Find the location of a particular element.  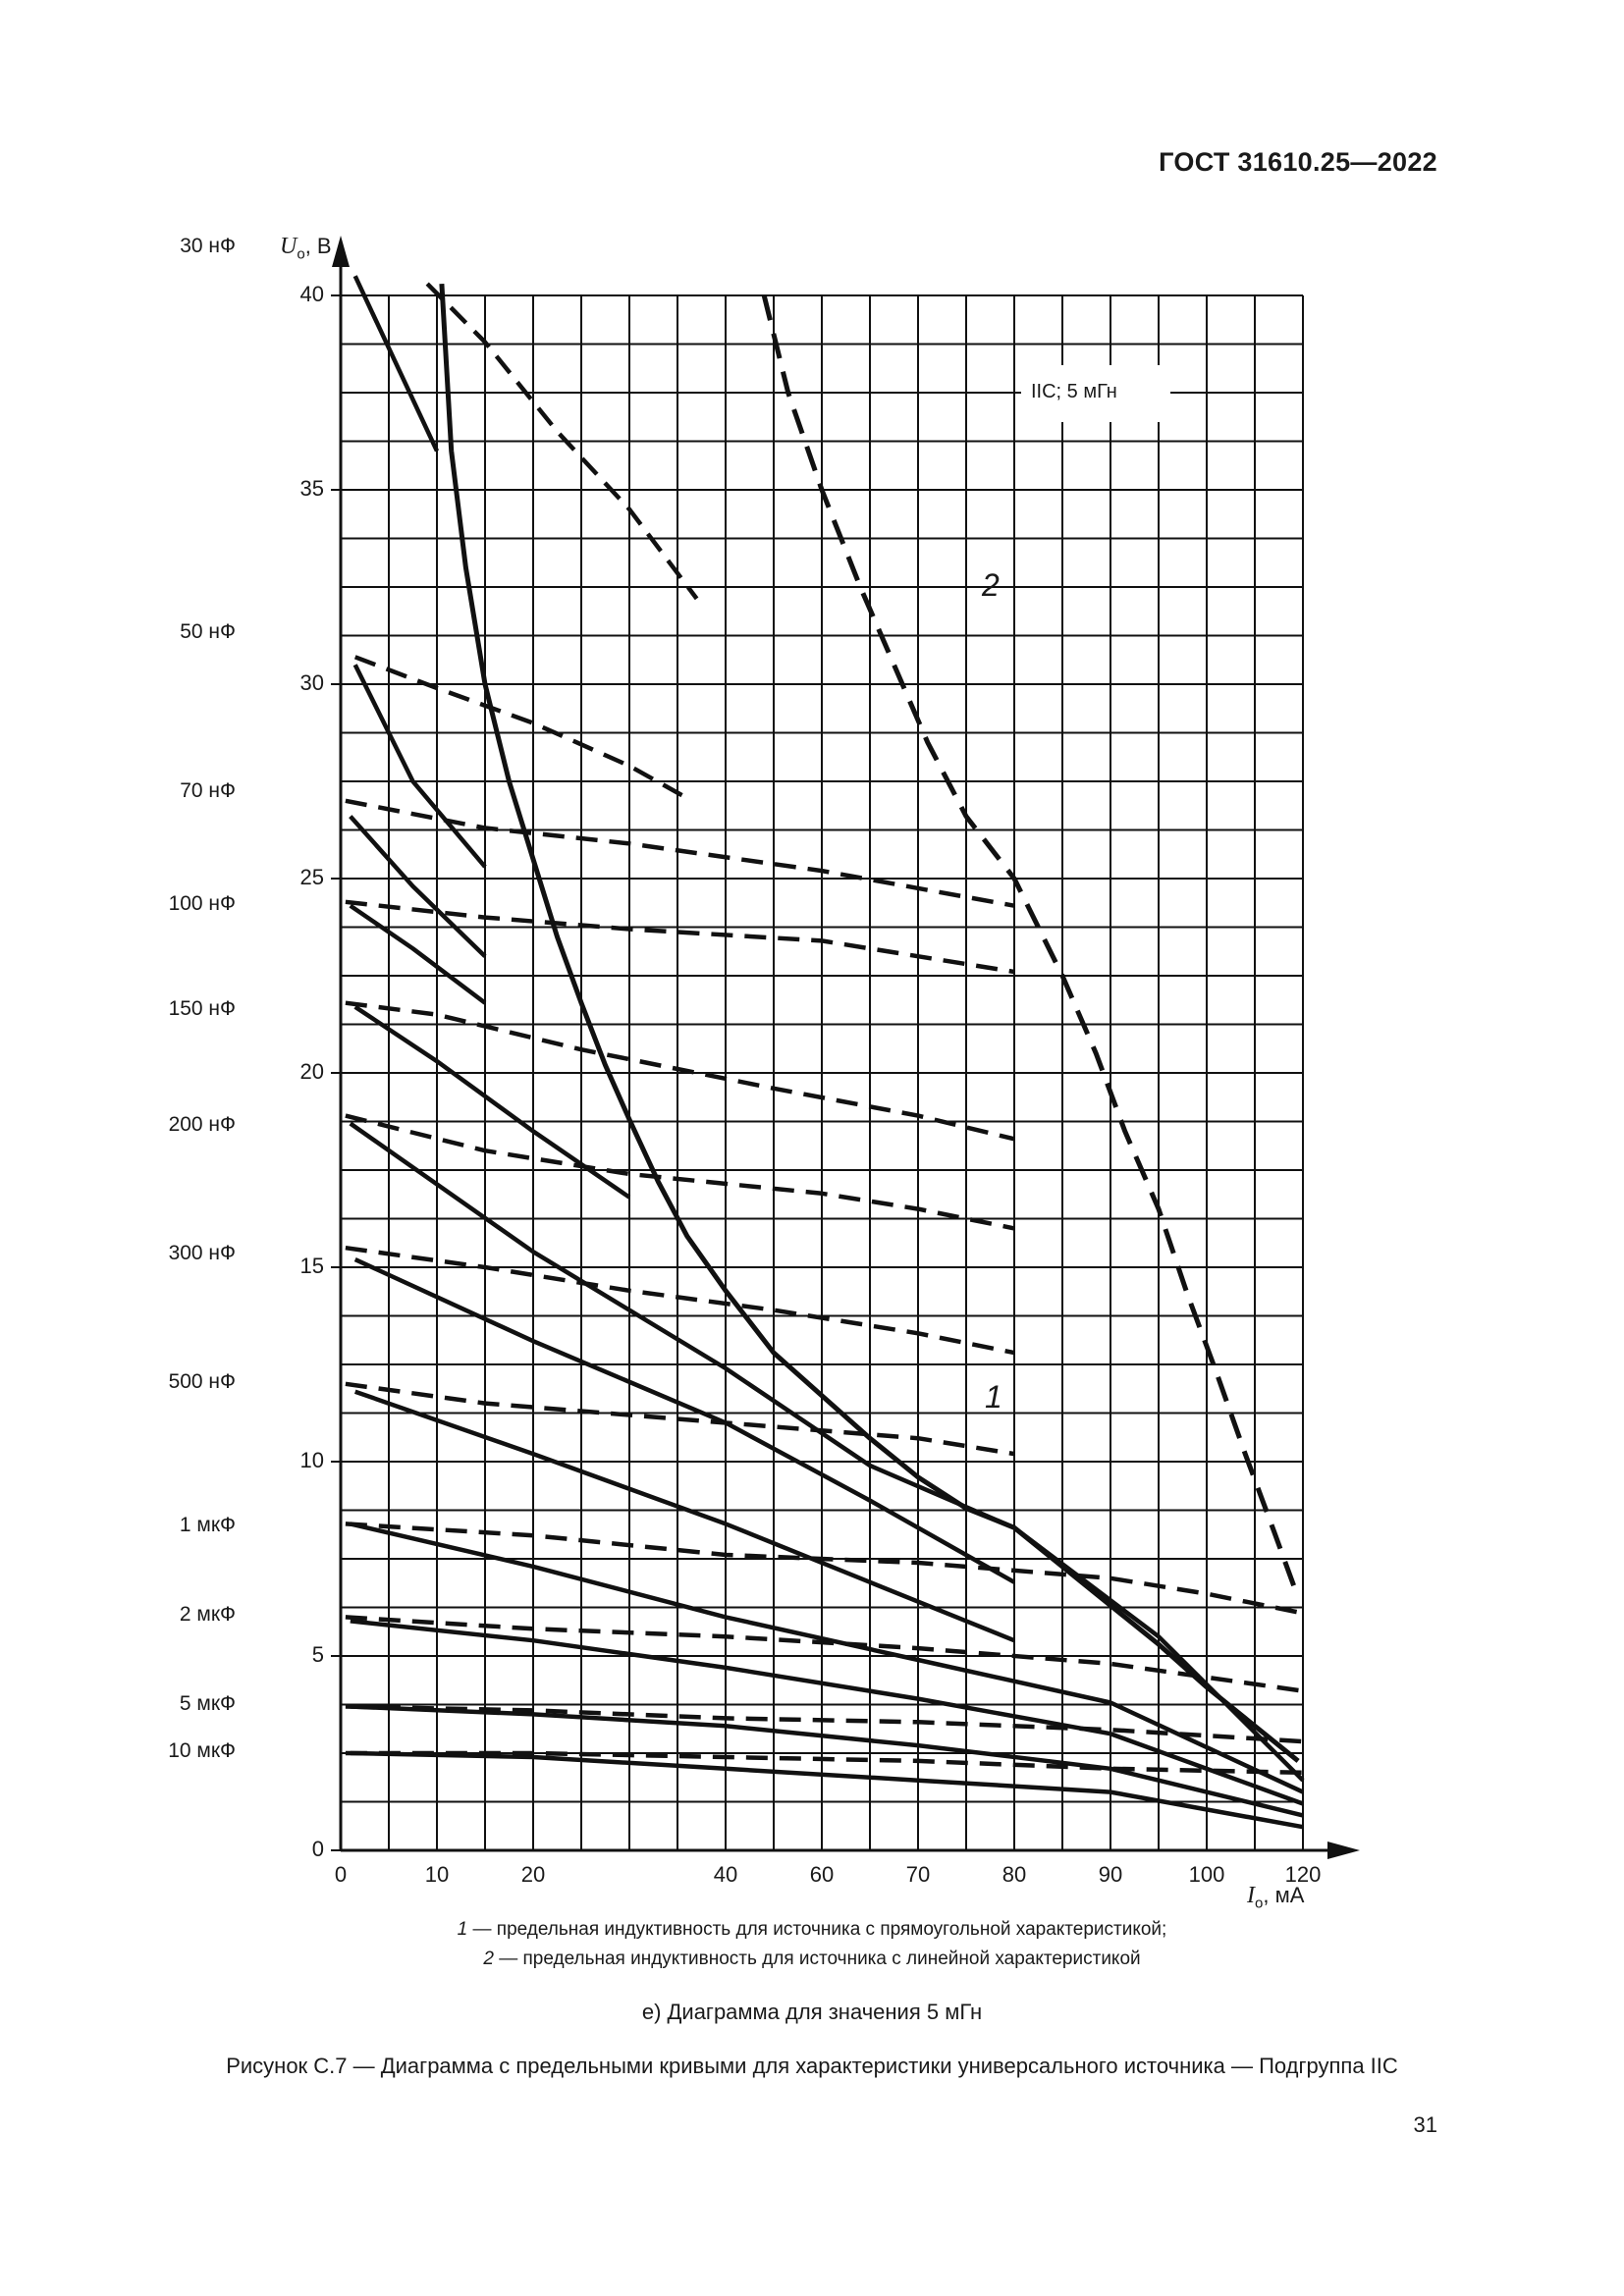

capacitance-label: 200 нФ is located at coordinates (202, 1125).